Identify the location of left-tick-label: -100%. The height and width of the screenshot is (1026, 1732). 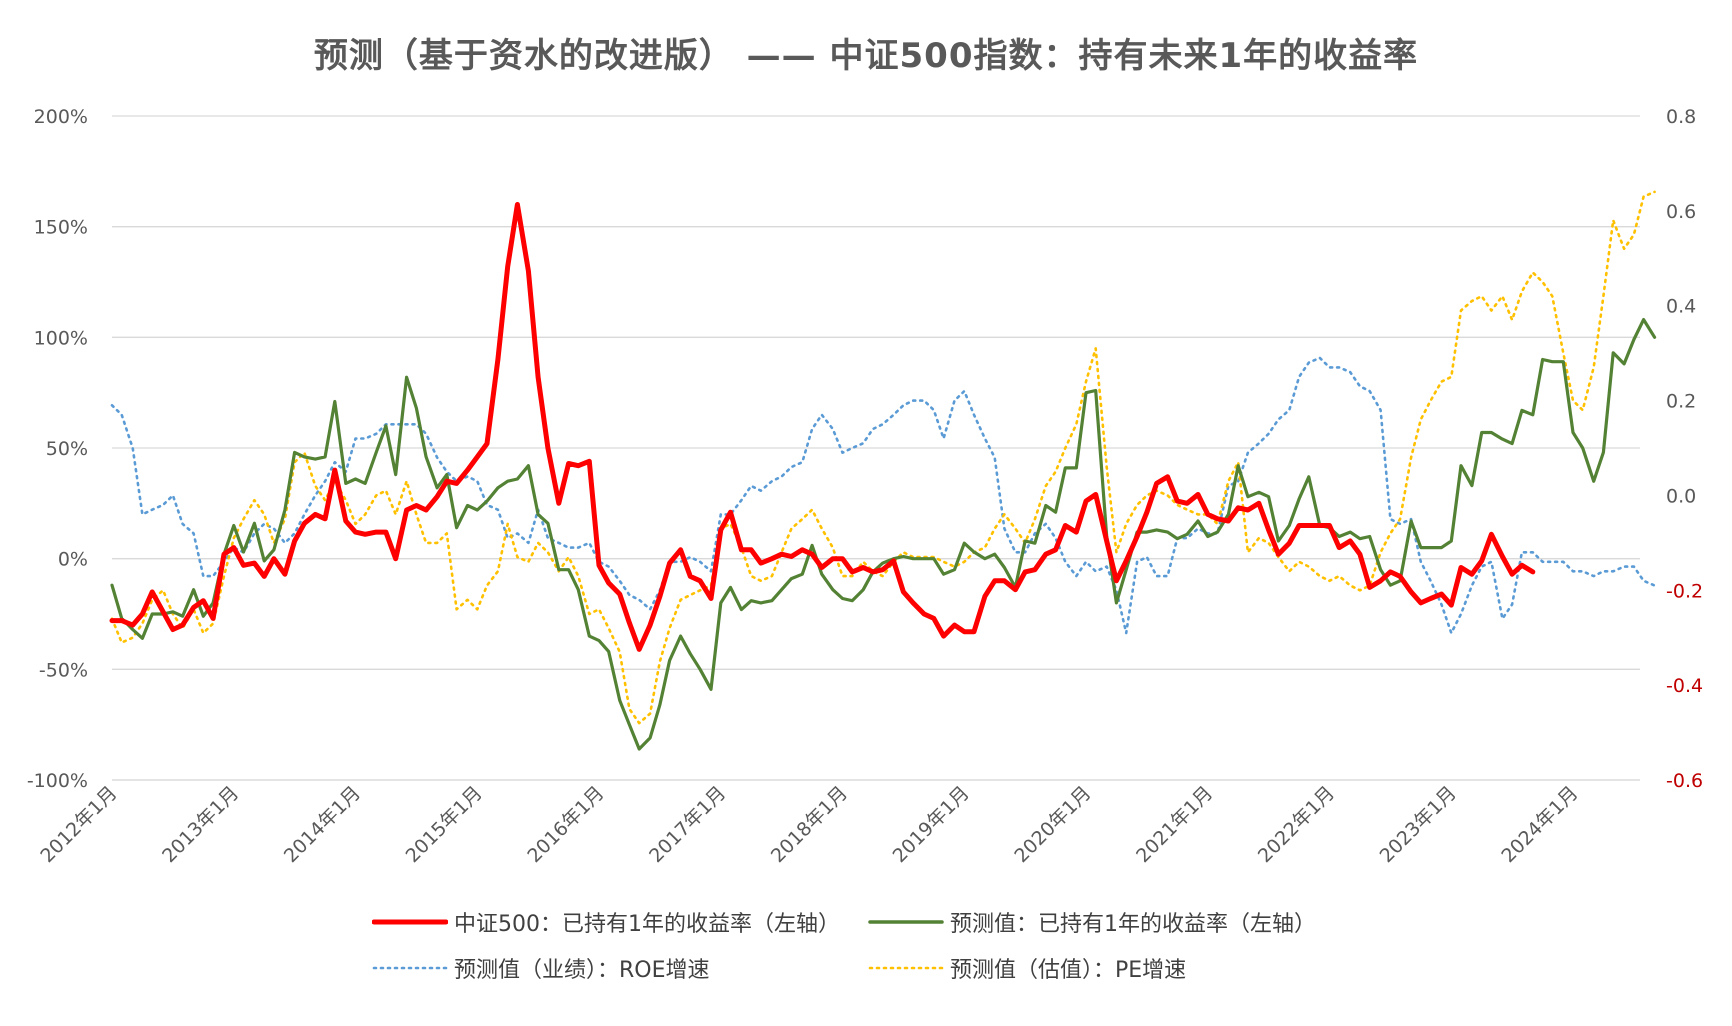
(57, 781).